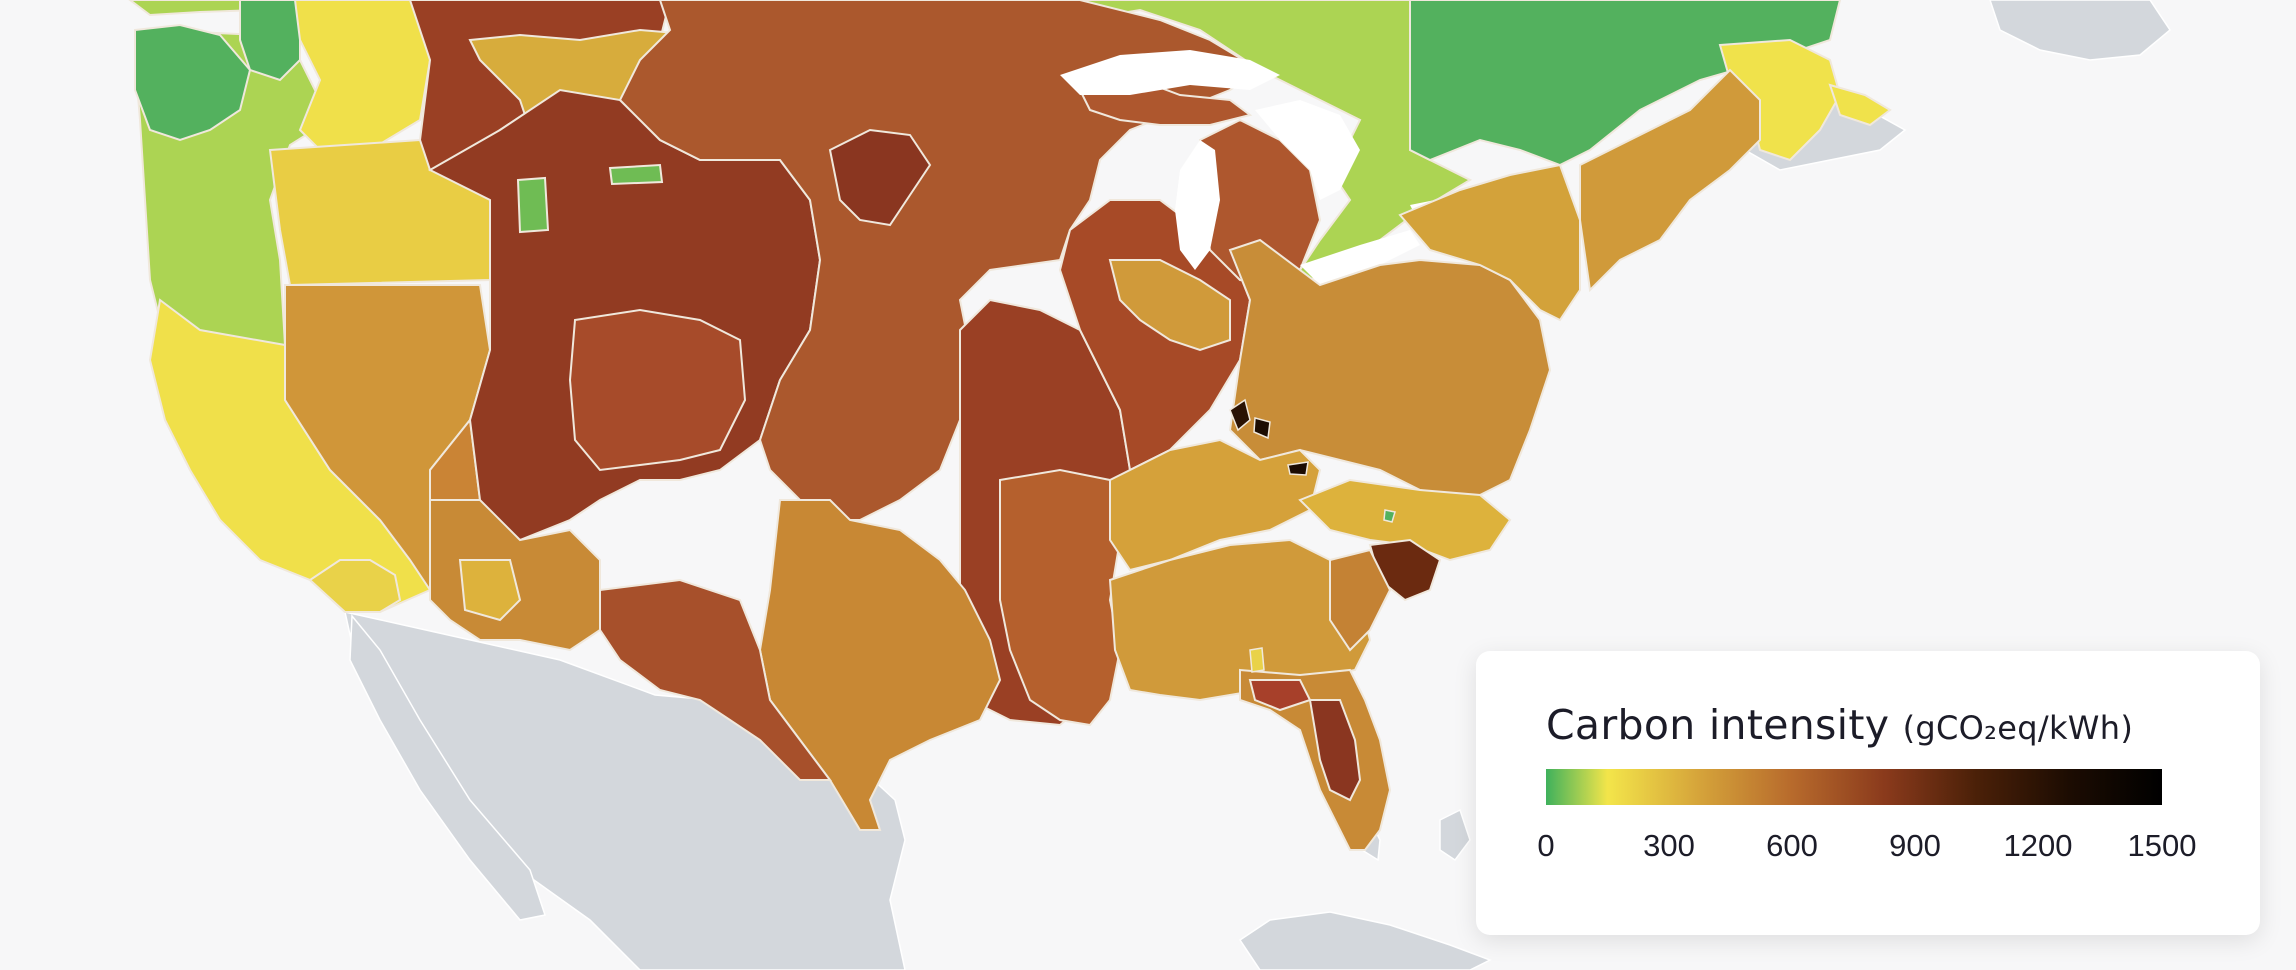 The width and height of the screenshot is (2296, 970). I want to click on alabama-yellow-patch, so click(1257, 660).